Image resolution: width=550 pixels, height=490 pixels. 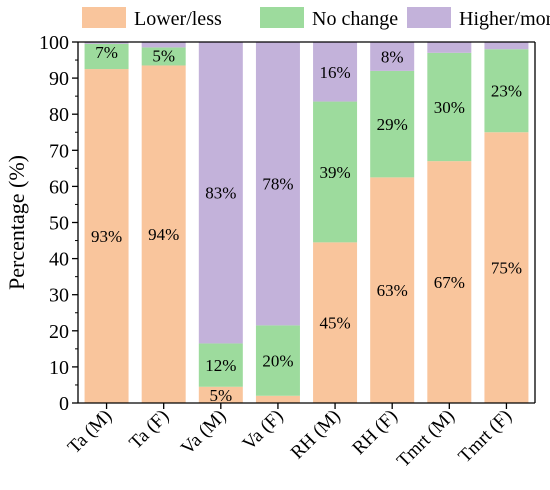 I want to click on data-label: 29%, so click(x=392, y=124).